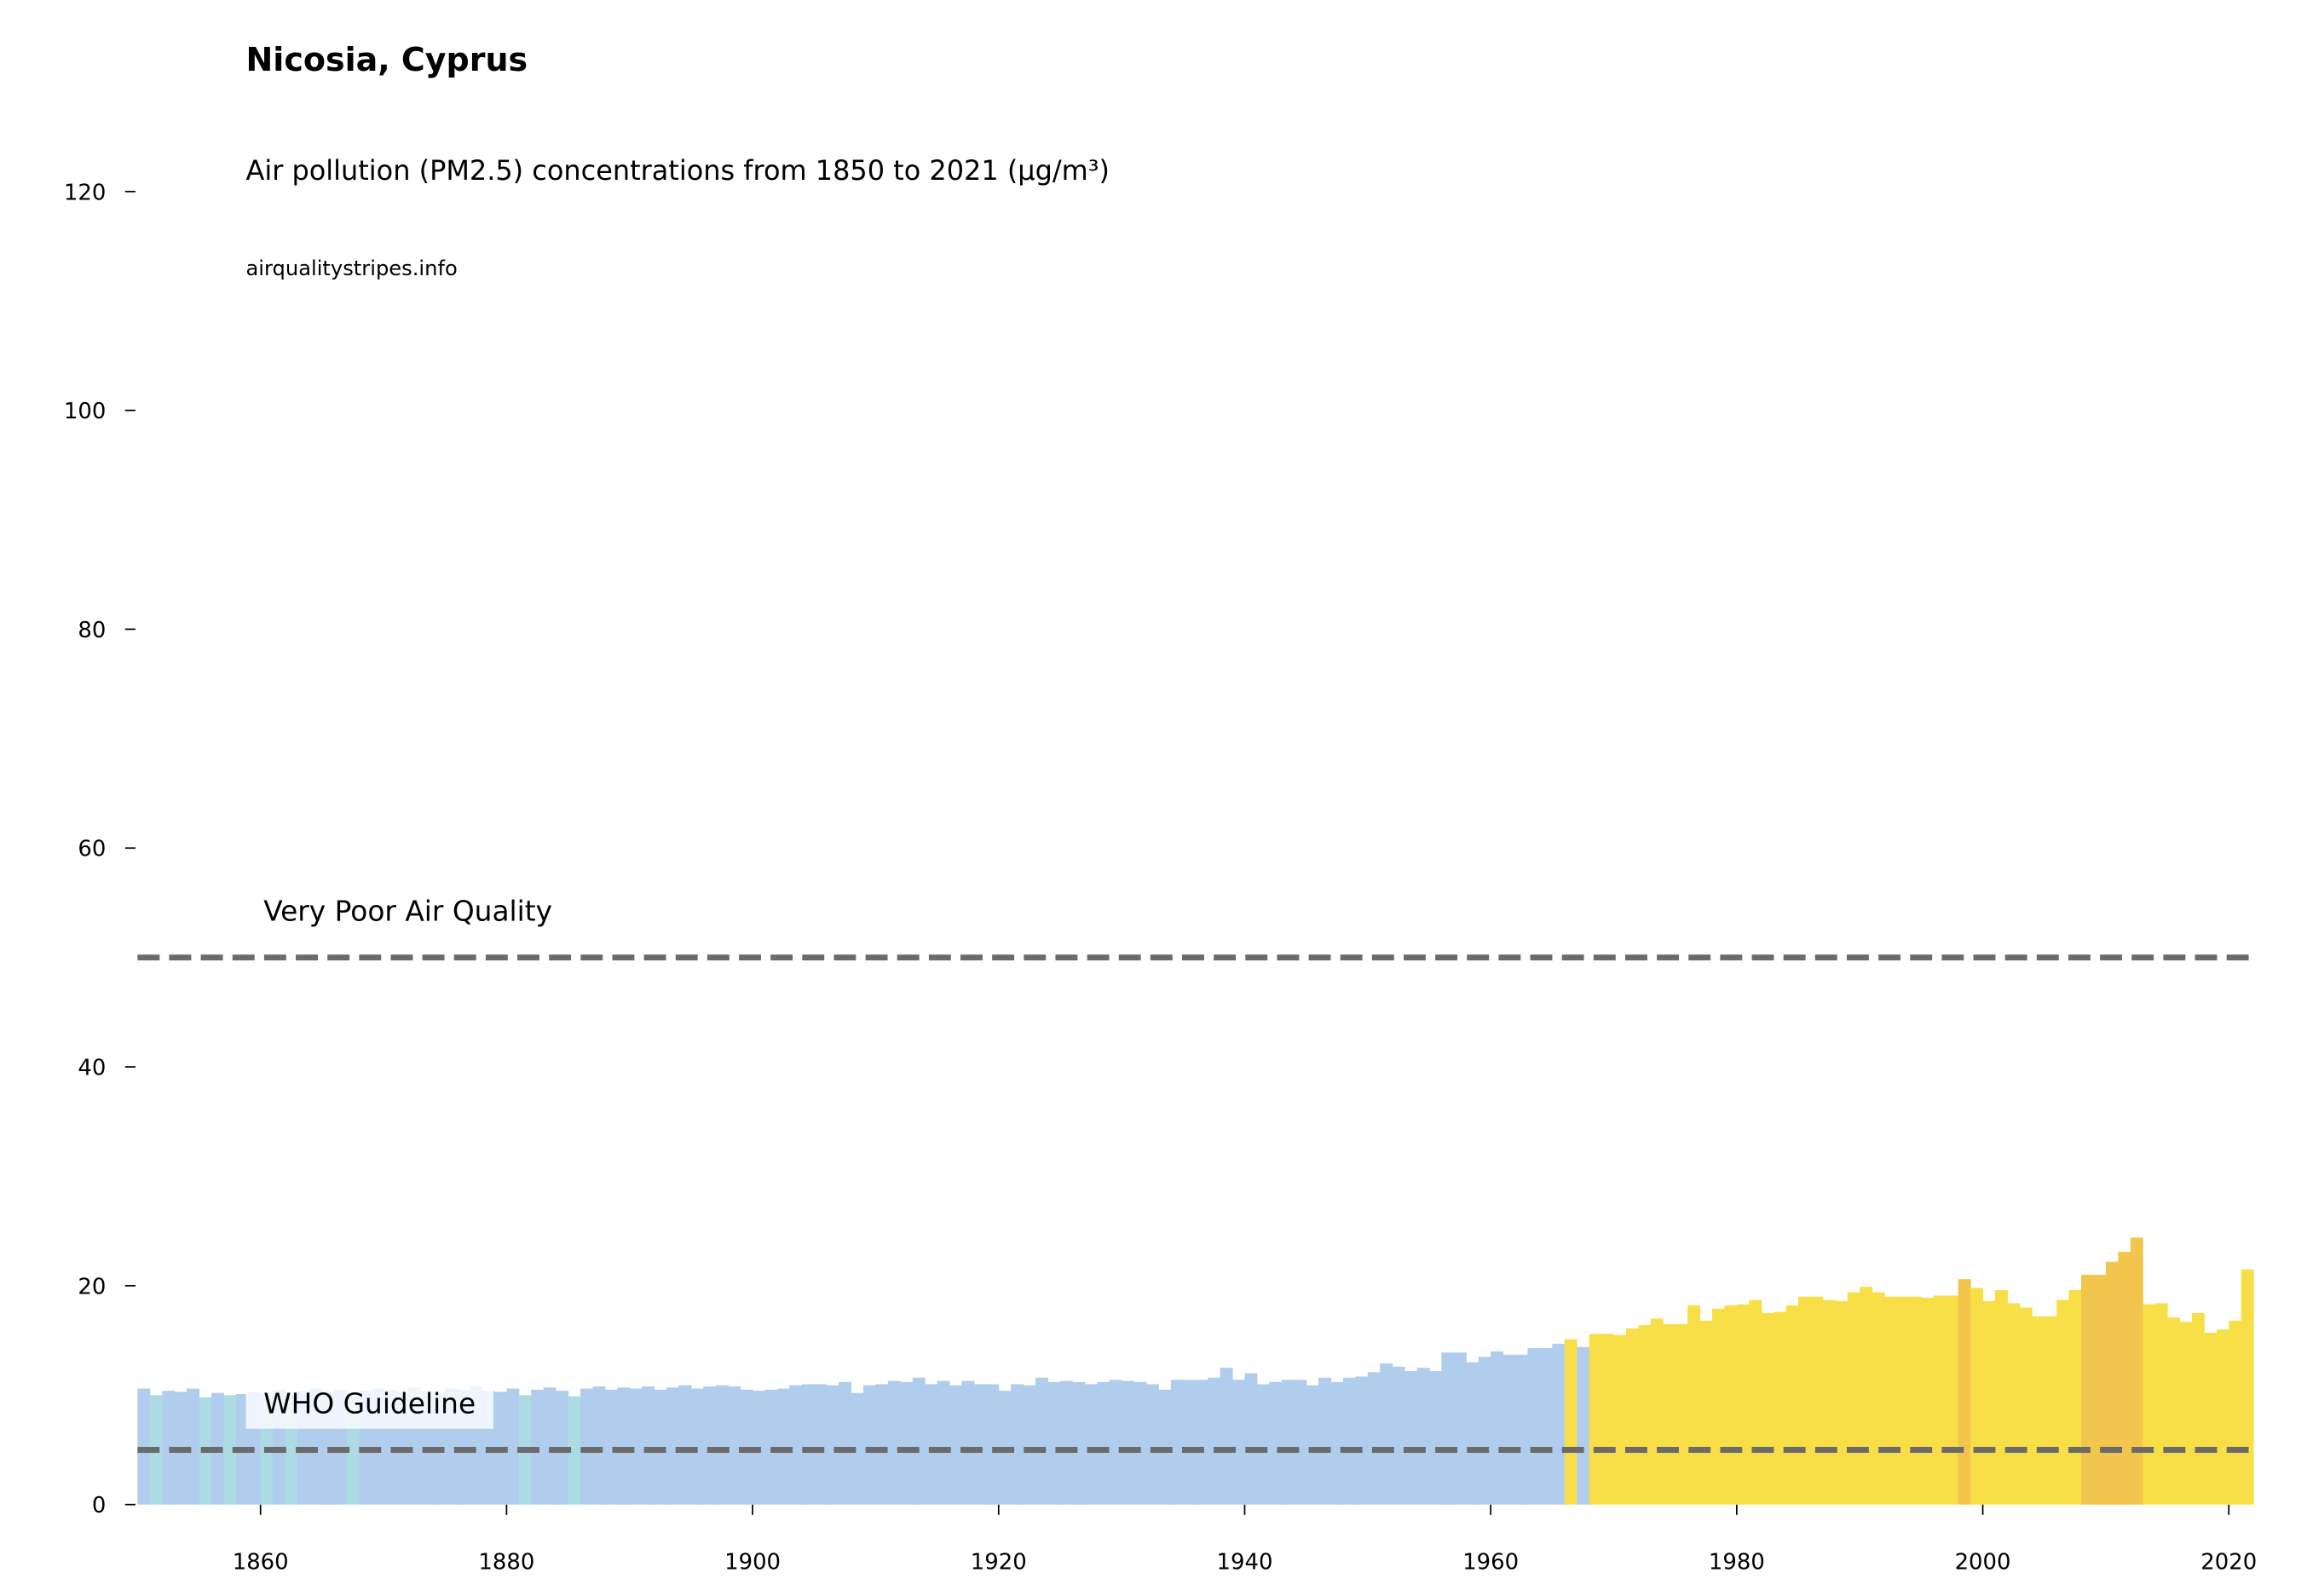  I want to click on x-tick-label: 1960, so click(1490, 1563).